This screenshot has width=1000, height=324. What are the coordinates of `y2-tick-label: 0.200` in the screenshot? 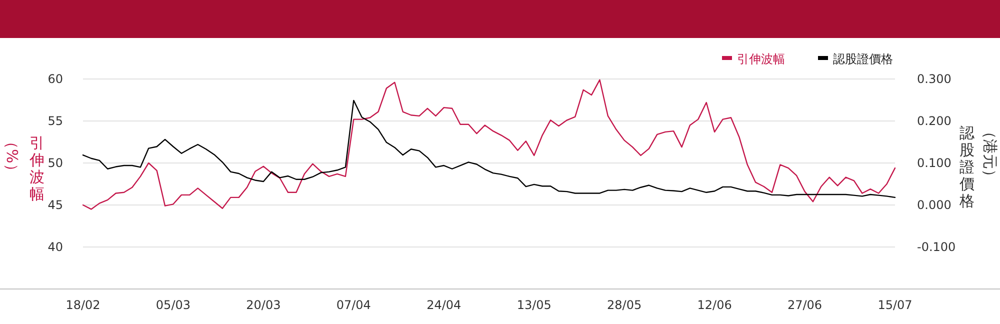 It's located at (934, 121).